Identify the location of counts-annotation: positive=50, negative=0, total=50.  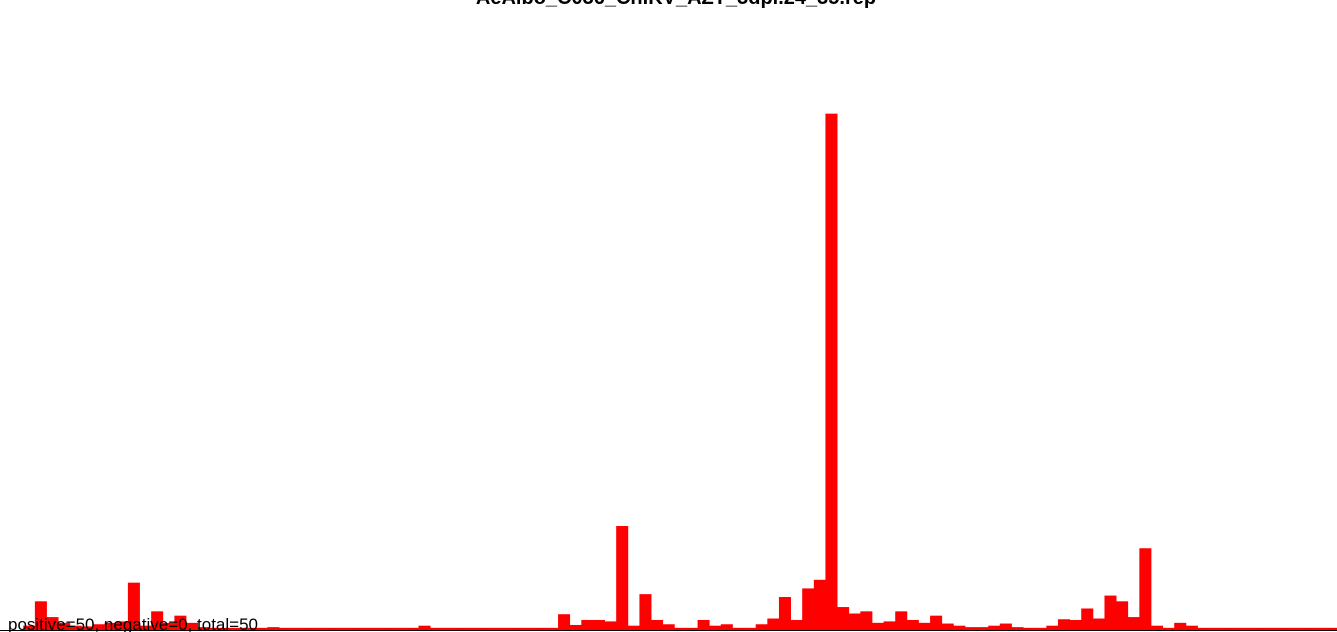
(133, 623).